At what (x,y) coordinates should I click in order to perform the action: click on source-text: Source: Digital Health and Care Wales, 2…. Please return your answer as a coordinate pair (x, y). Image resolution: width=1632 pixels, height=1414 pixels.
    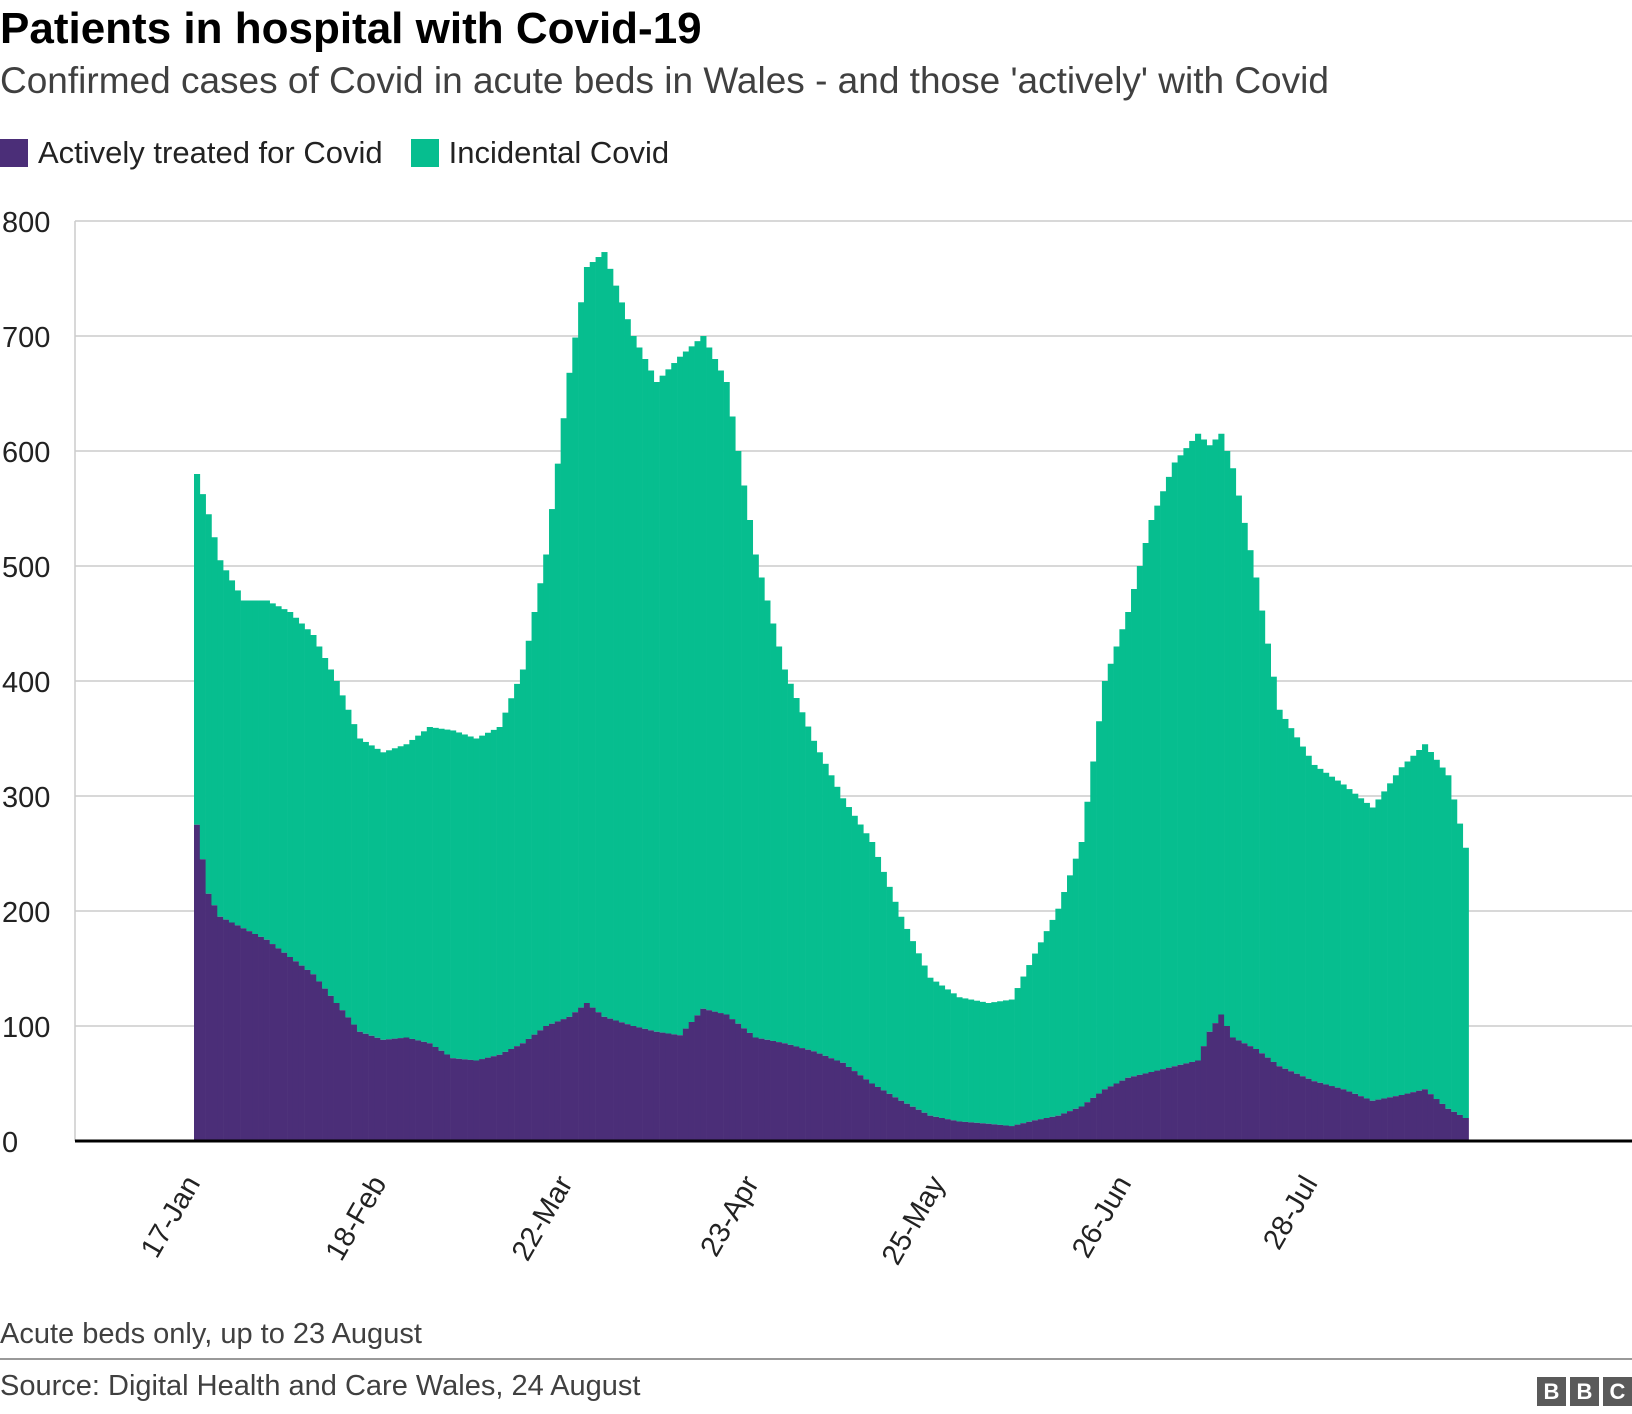
    Looking at the image, I should click on (320, 1386).